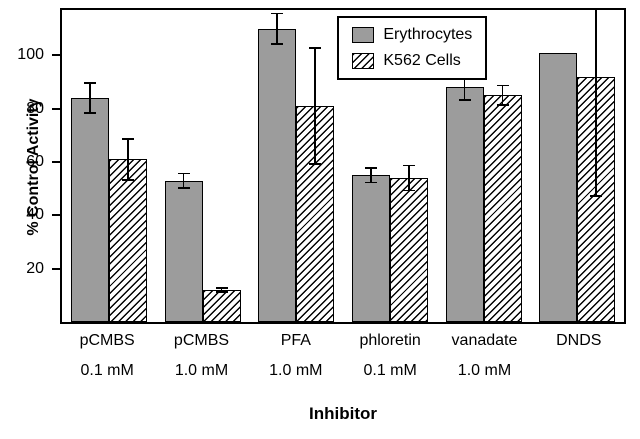  I want to click on legend-label: K562 Cells, so click(422, 60).